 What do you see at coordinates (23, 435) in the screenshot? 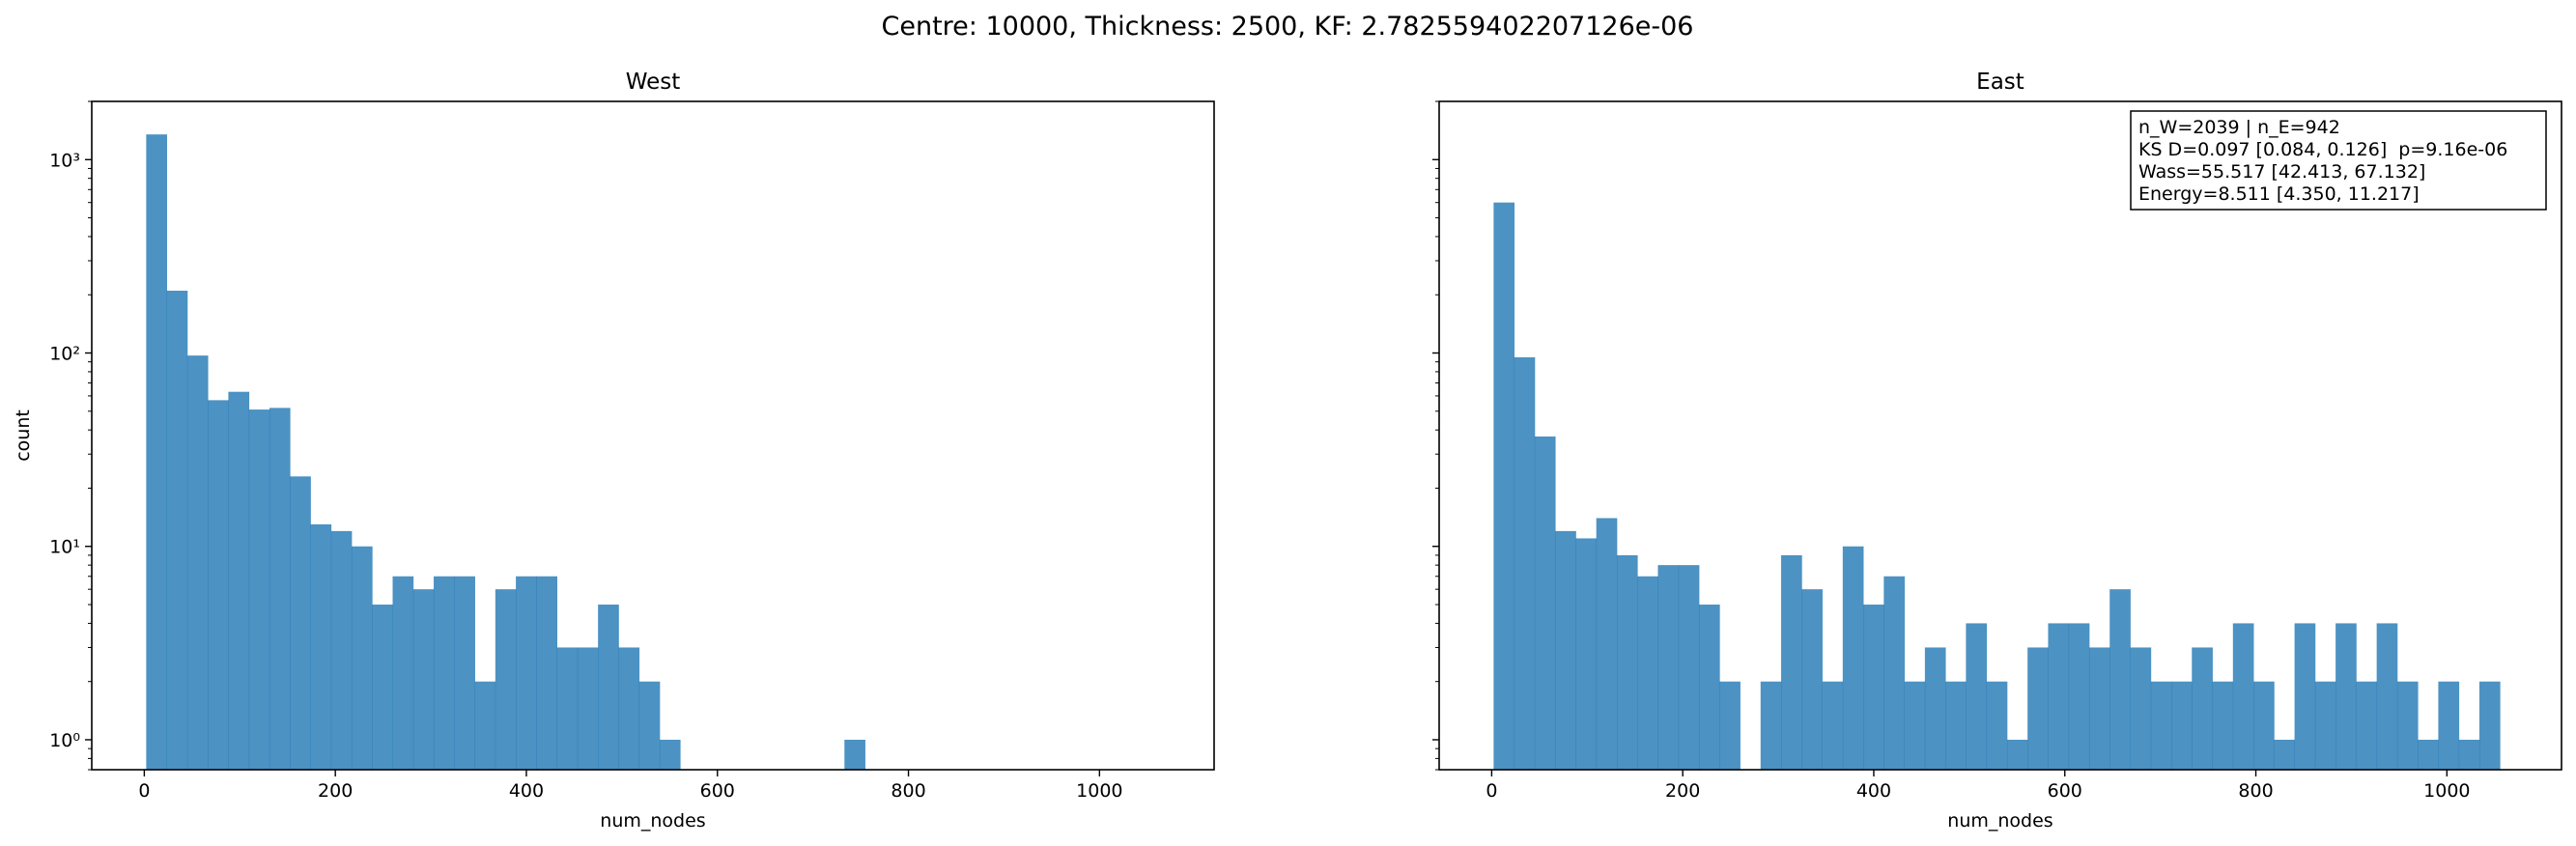
I see `west-y-axis-label: count` at bounding box center [23, 435].